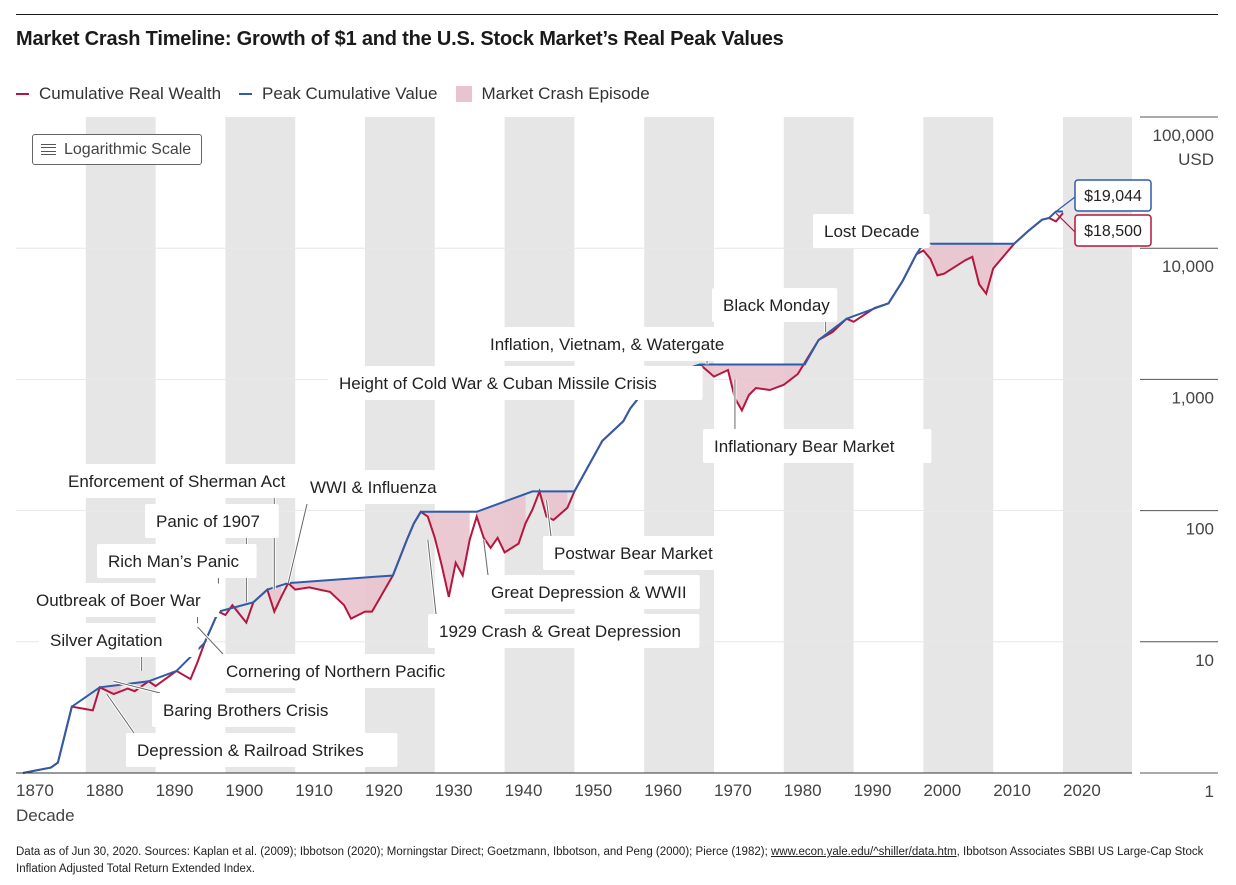 The height and width of the screenshot is (885, 1236). Describe the element at coordinates (106, 640) in the screenshot. I see `annotation-label: Silver Agitation` at that location.